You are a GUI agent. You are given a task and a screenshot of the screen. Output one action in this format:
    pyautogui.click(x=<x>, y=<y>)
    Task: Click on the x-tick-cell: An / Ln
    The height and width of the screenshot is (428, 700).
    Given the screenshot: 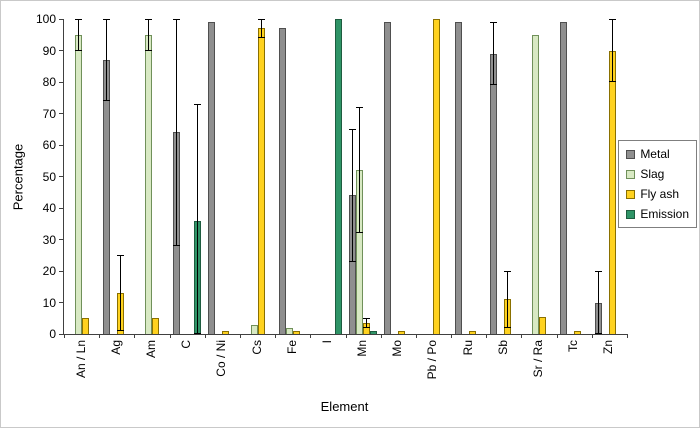 What is the action you would take?
    pyautogui.click(x=80, y=359)
    